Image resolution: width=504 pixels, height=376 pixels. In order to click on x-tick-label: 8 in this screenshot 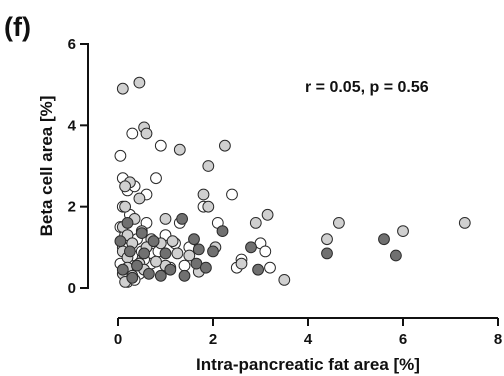, I will do `click(498, 339)`.